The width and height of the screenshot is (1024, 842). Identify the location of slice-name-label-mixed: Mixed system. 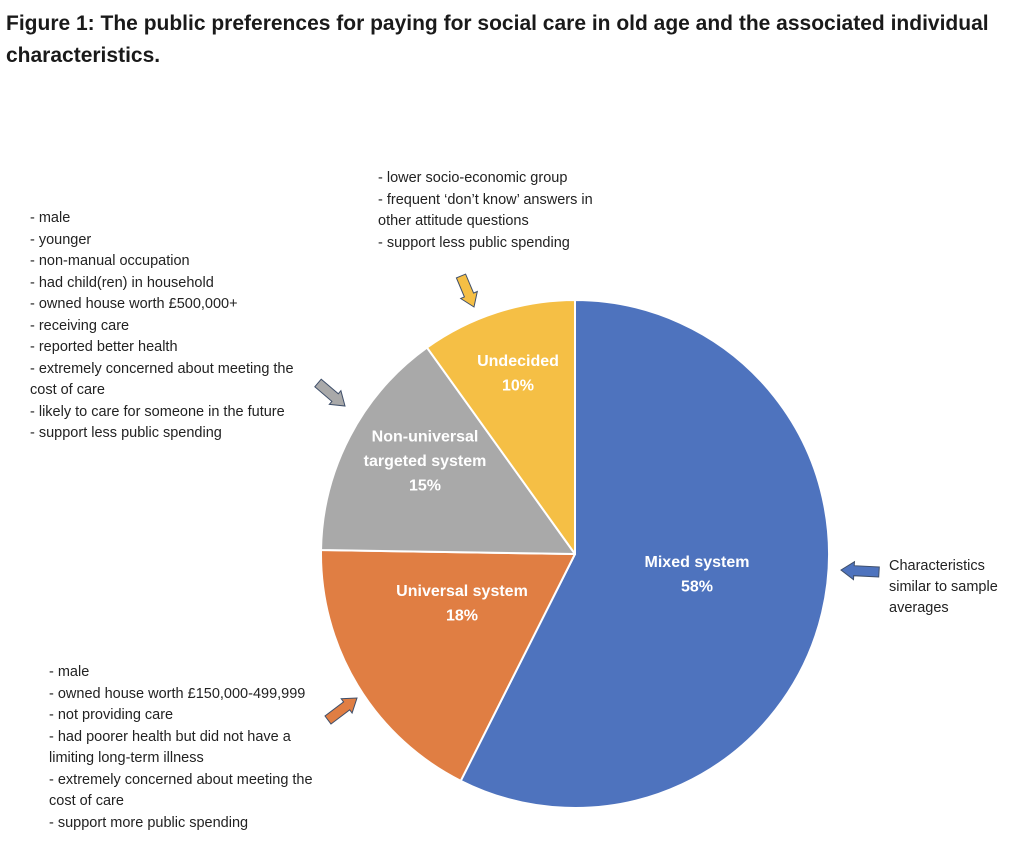
(697, 562).